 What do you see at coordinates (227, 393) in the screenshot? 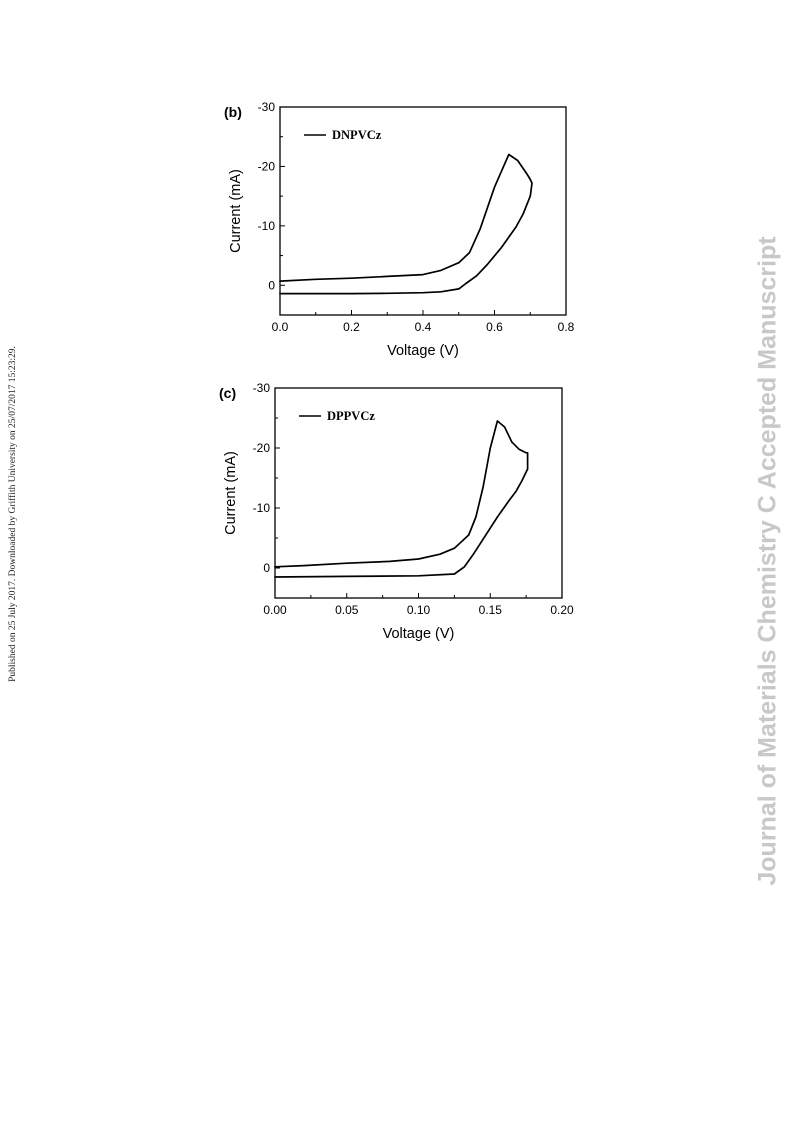
I see `panel-label: (c)` at bounding box center [227, 393].